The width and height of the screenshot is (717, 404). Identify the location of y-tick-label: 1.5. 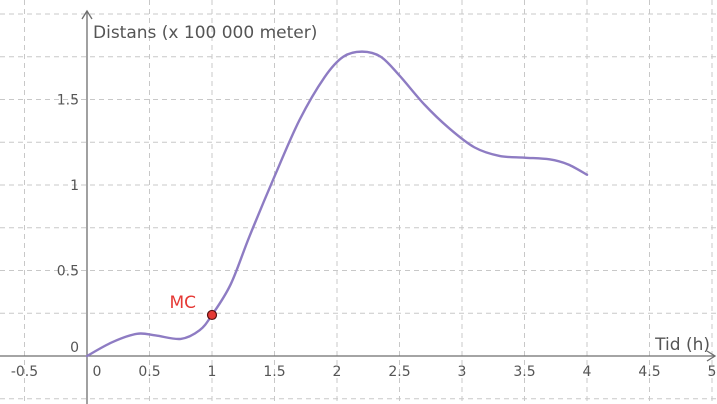
(68, 101).